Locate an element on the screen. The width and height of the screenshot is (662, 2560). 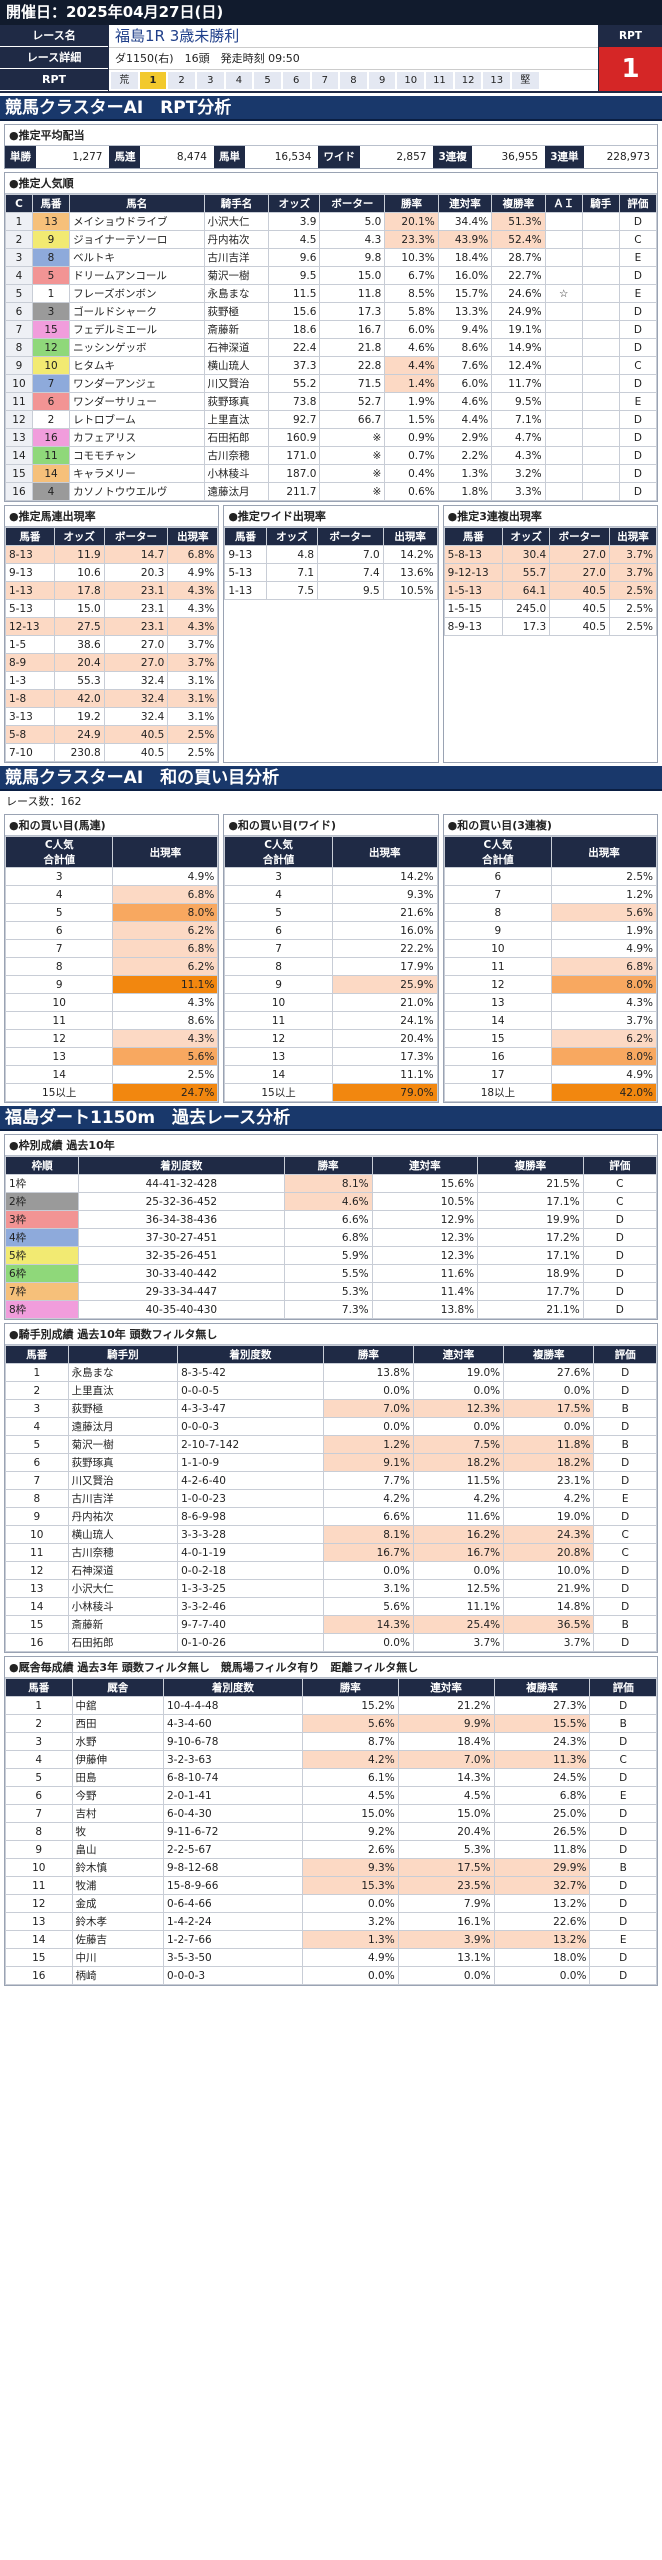
table-row: 5 21.6% is located at coordinates (331, 912).